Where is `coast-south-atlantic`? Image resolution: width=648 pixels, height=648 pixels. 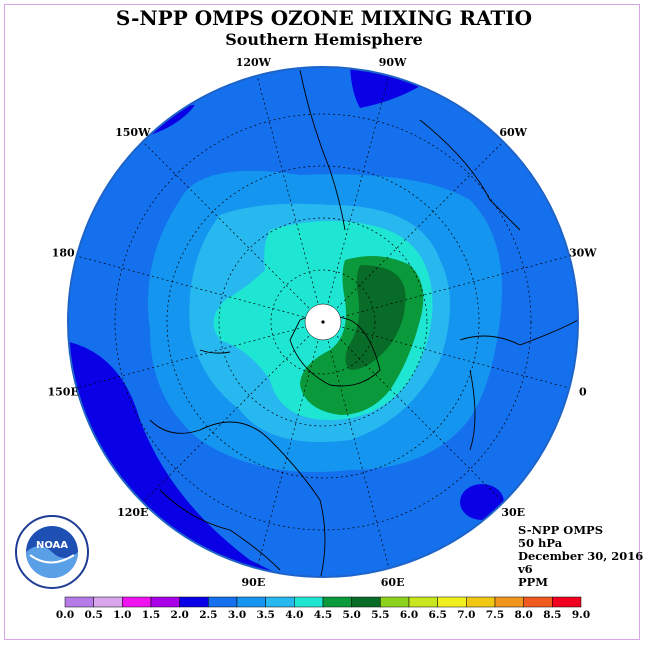 coast-south-atlantic is located at coordinates (470, 175).